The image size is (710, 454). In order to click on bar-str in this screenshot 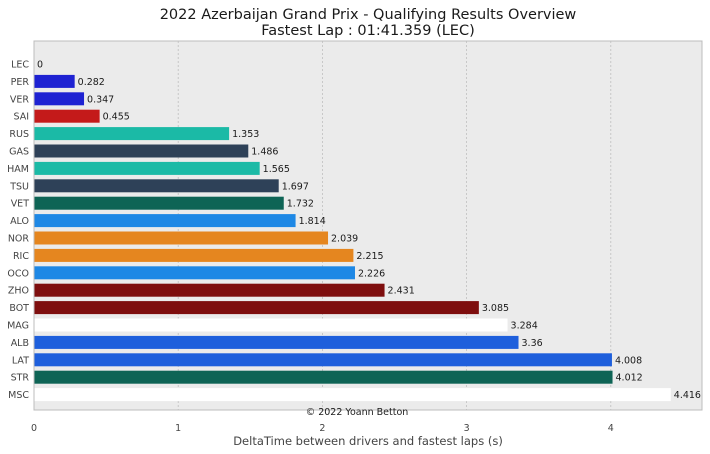, I will do `click(323, 377)`.